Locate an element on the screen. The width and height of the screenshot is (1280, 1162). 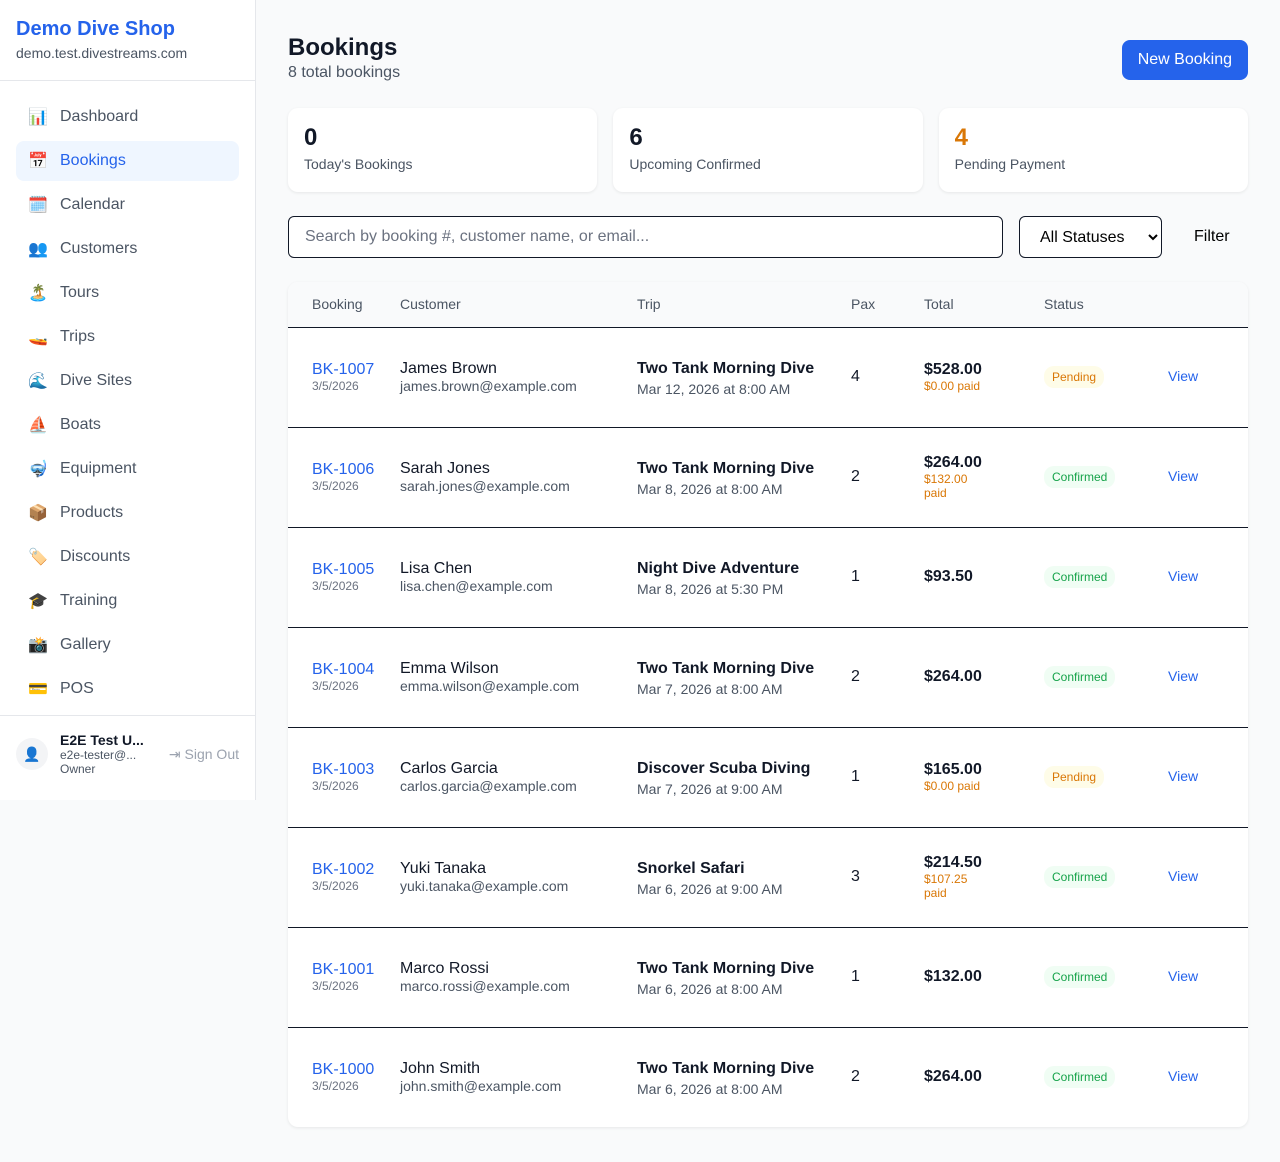
sidebar-item-label: Boats is located at coordinates (80, 424).